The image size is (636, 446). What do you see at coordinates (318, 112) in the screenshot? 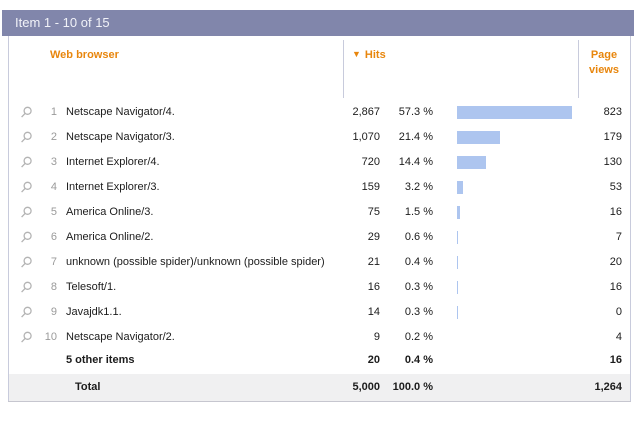
I see `table-row: 1 Netscape Navigator/4. 2,867 57.3 % 823` at bounding box center [318, 112].